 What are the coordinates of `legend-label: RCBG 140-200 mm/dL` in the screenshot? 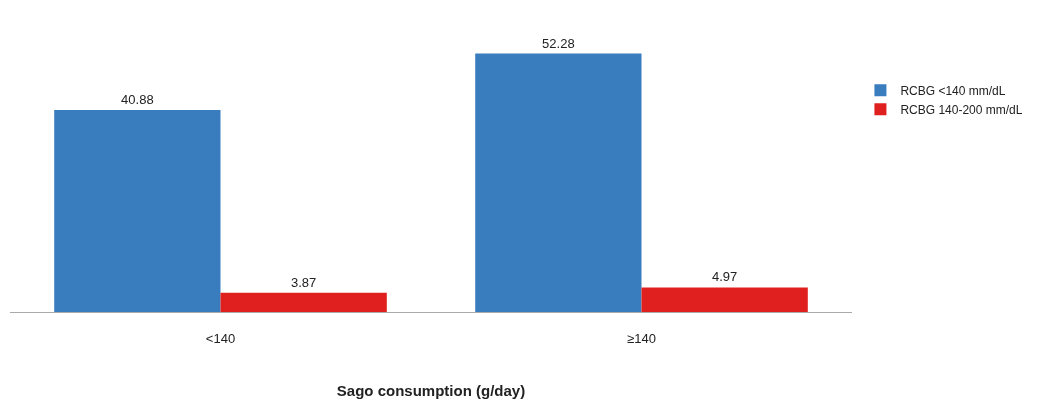 It's located at (961, 110).